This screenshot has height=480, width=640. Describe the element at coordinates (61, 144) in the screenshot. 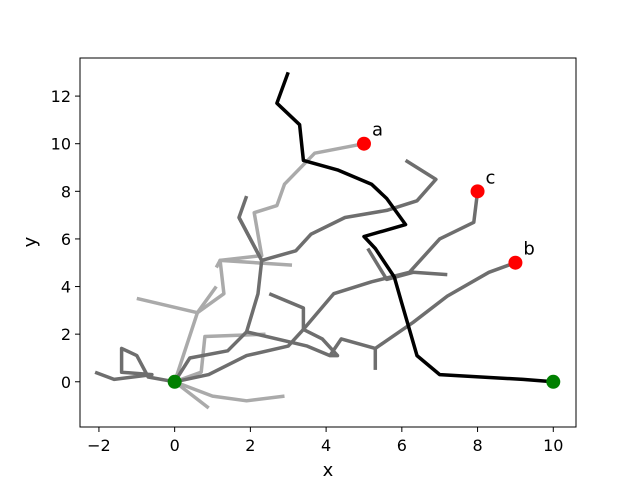

I see `y-tick-label: 10` at that location.